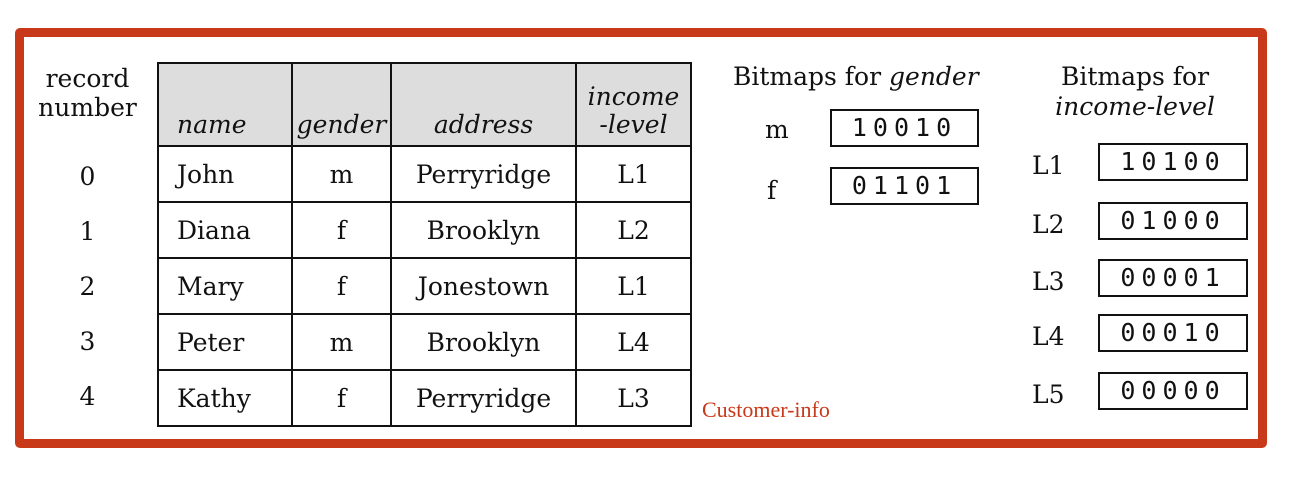 This screenshot has width=1291, height=487. Describe the element at coordinates (633, 96) in the screenshot. I see `header-income-level-line1: income` at that location.